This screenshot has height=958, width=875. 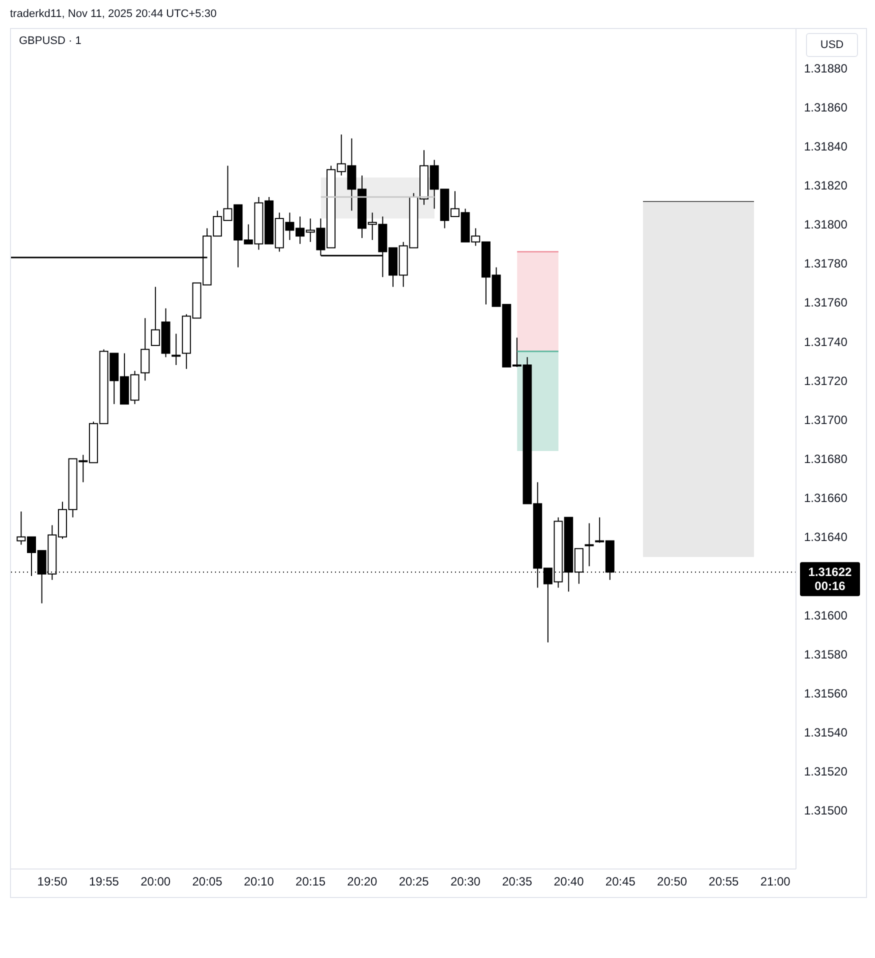 What do you see at coordinates (826, 615) in the screenshot?
I see `y-tick-label: 1.31600` at bounding box center [826, 615].